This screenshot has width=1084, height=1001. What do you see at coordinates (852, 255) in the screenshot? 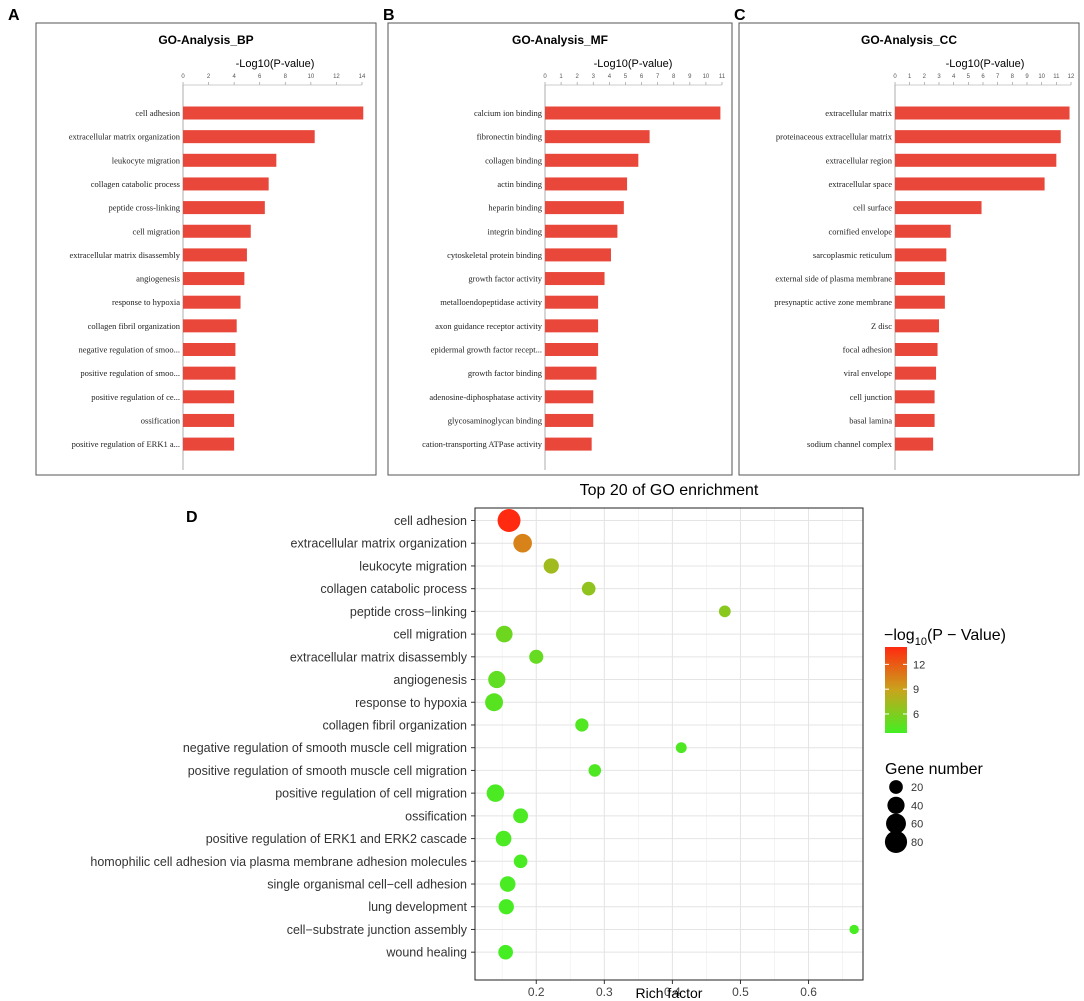
I see `panel-c-category-label: sarcoplasmic reticulum` at bounding box center [852, 255].